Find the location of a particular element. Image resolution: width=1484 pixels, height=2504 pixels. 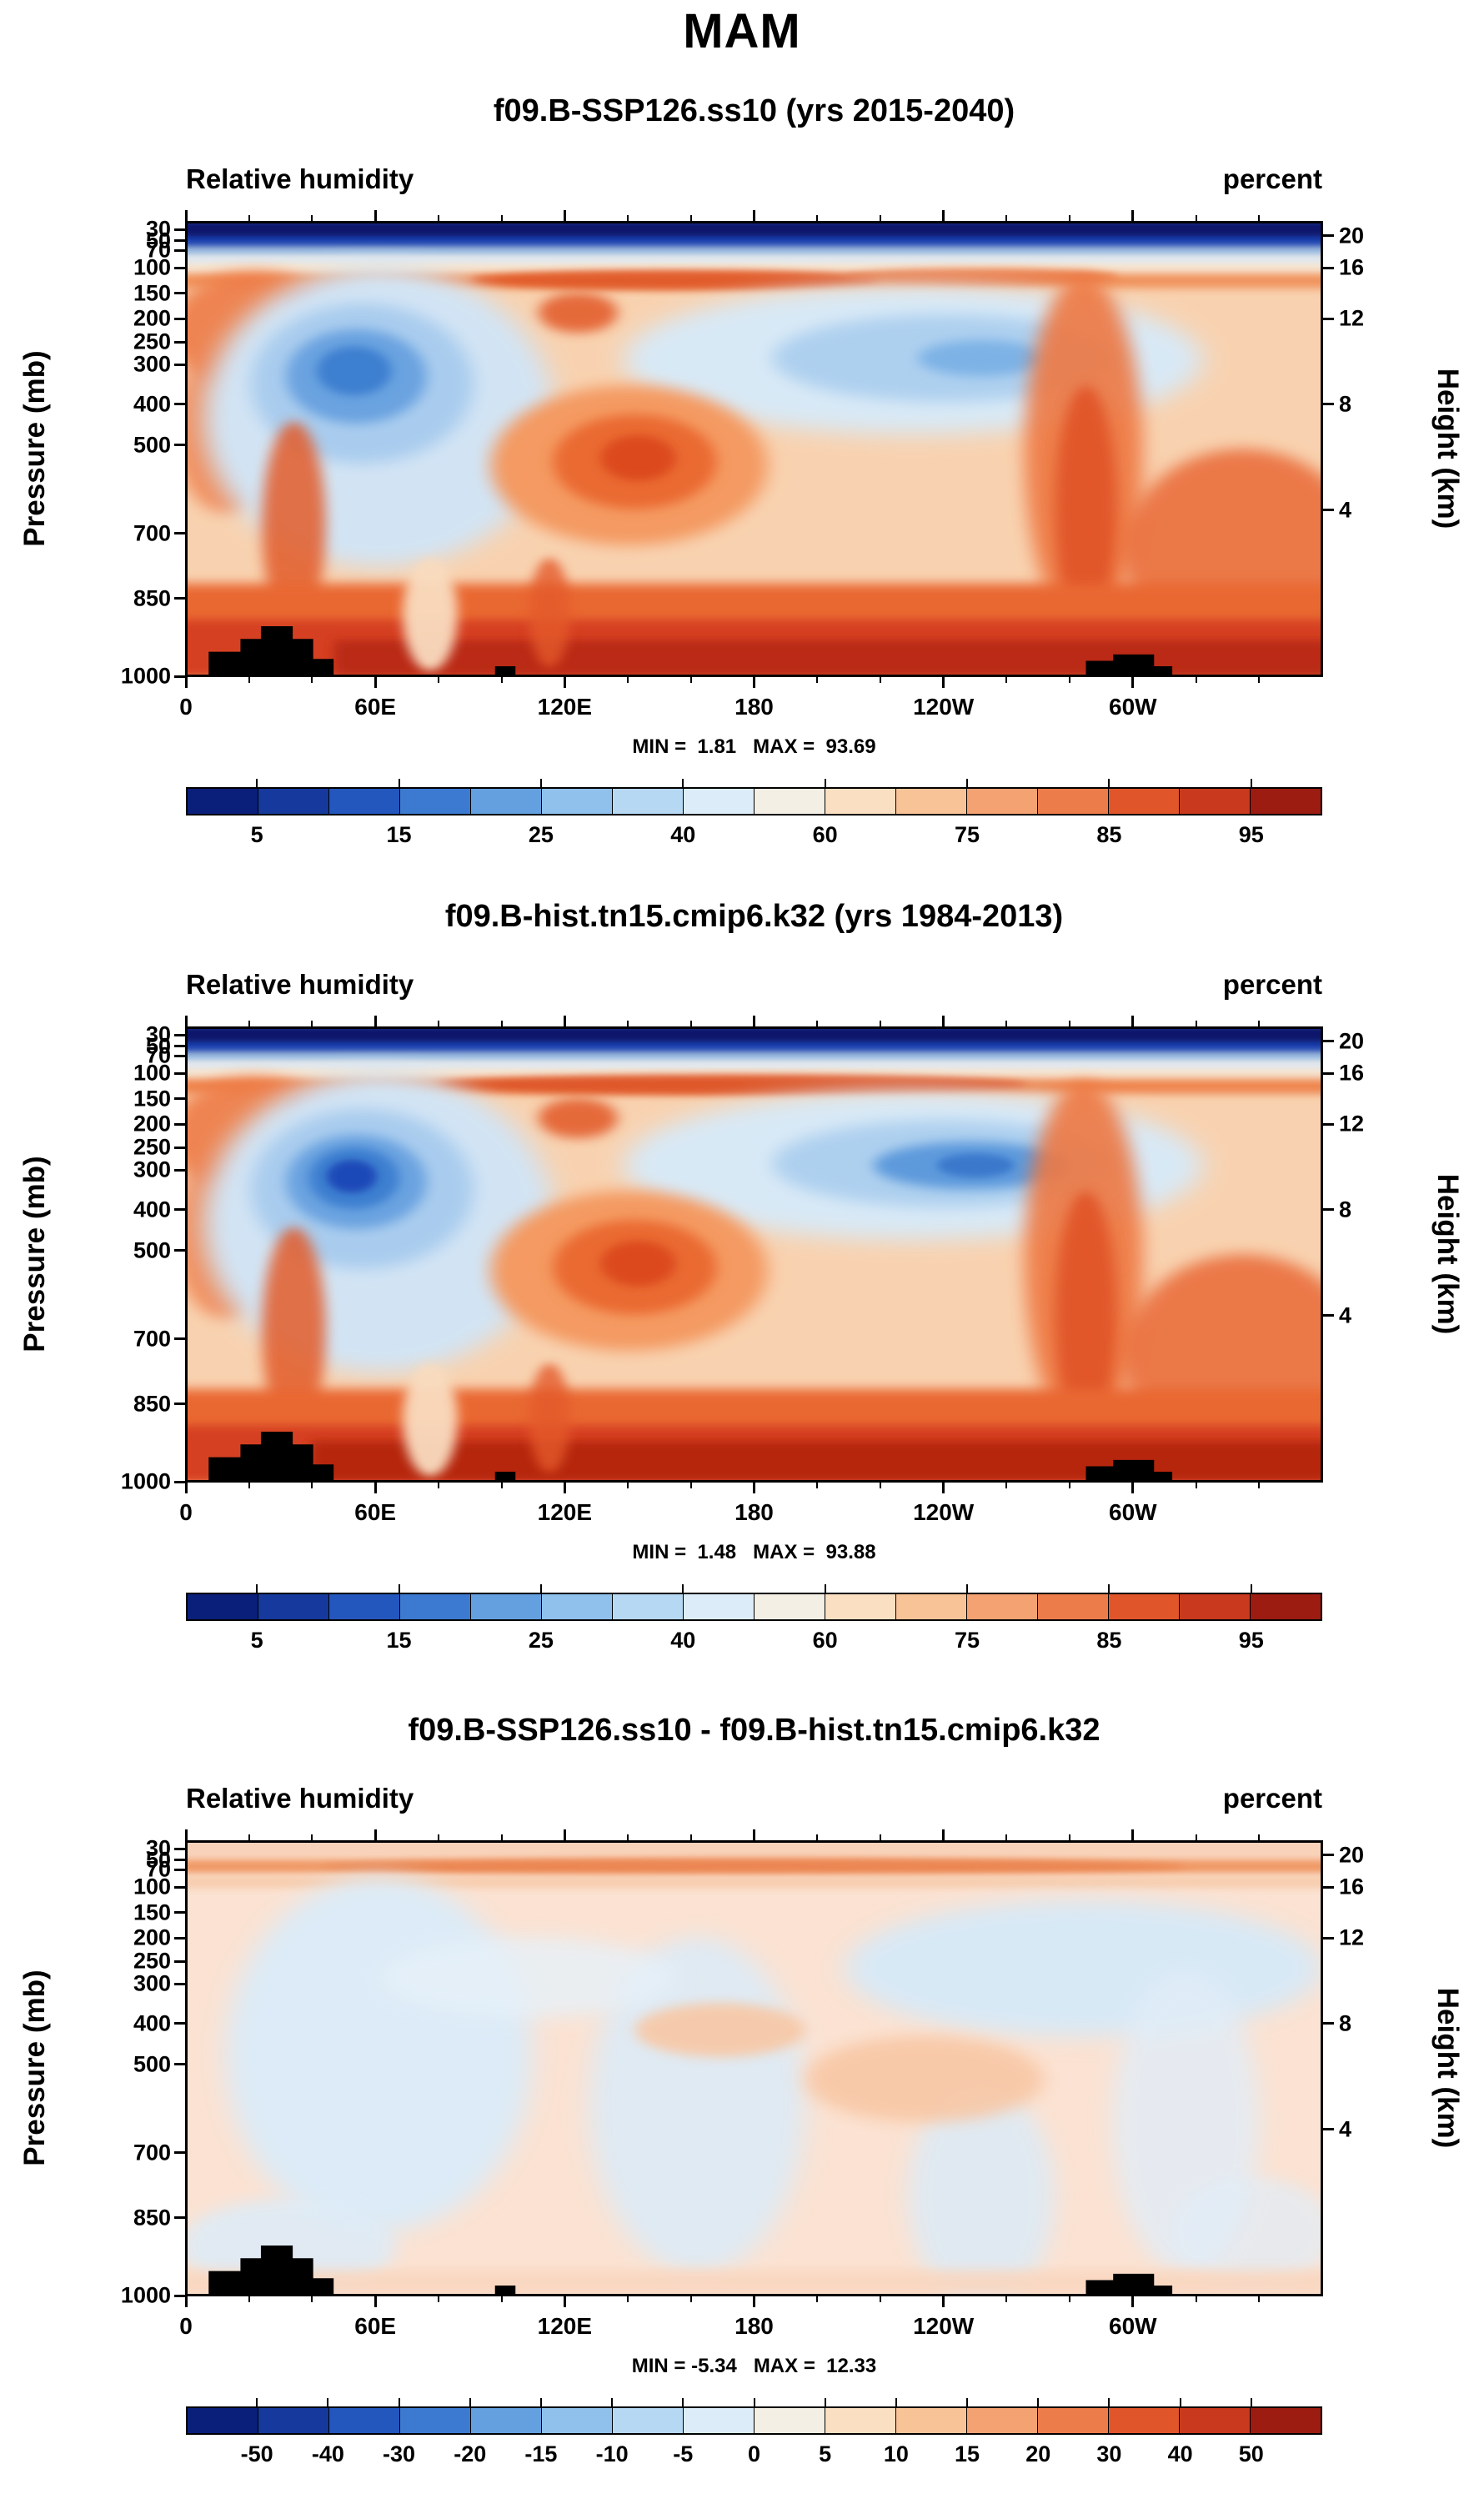

x-tick-label: 120E is located at coordinates (565, 2326).